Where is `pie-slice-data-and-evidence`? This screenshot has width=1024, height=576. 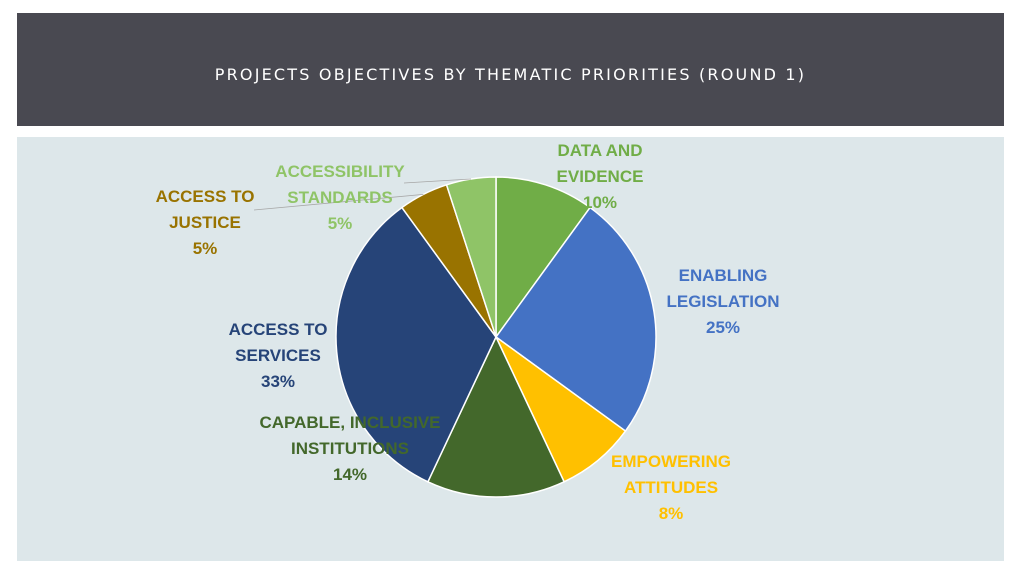
pie-slice-data-and-evidence is located at coordinates (543, 258).